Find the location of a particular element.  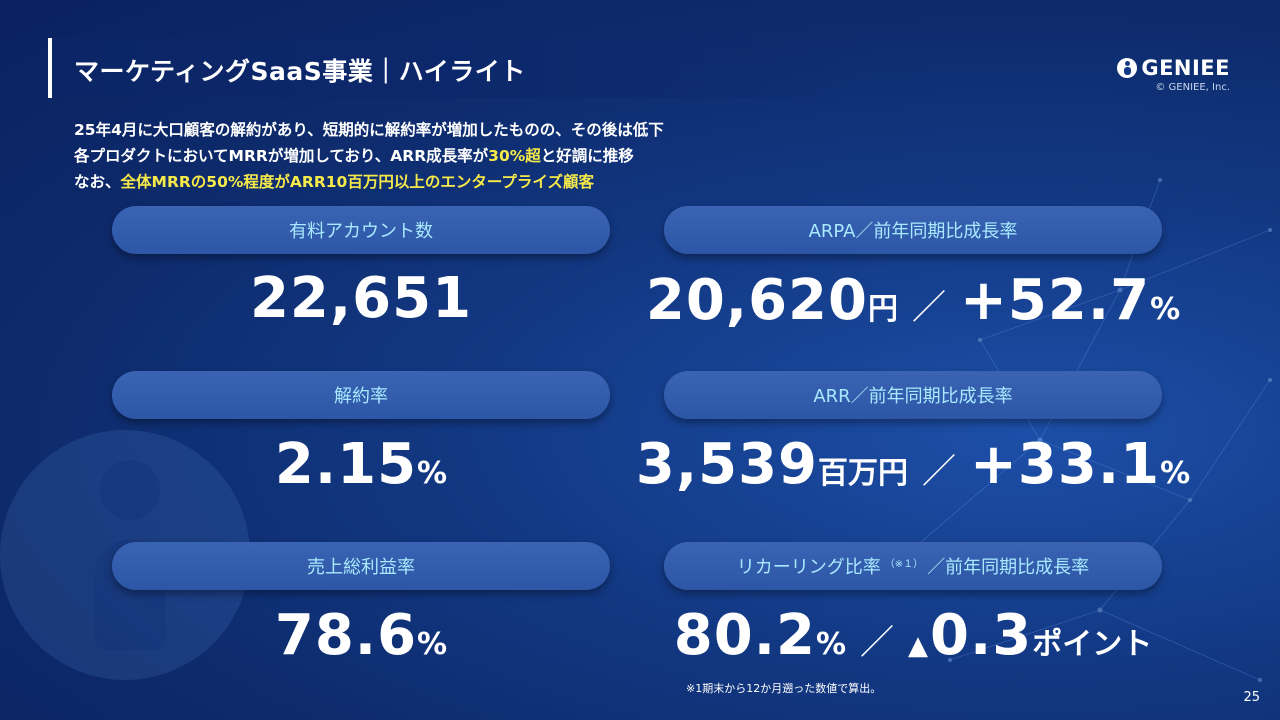

arpa-value: 20,620 is located at coordinates (756, 300).